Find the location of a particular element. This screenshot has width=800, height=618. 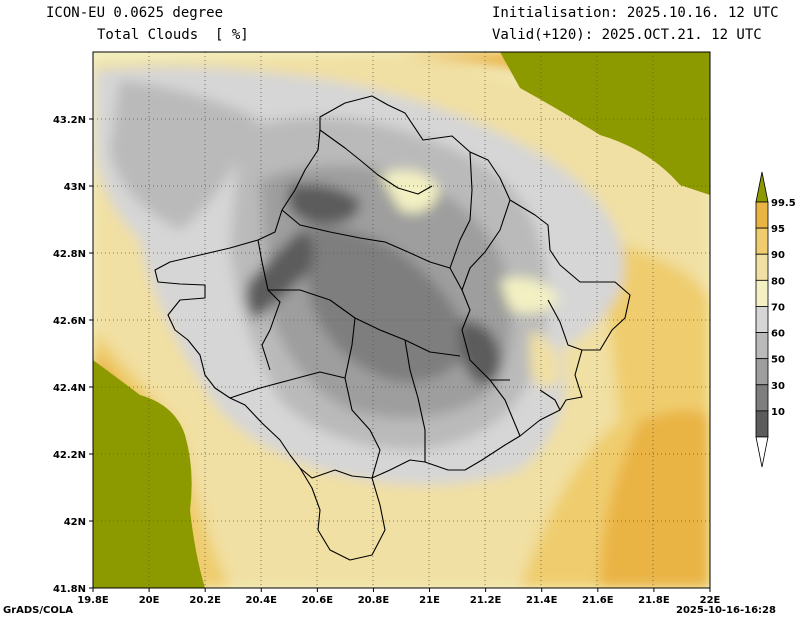

lon-tick-label: 21E is located at coordinates (429, 600).